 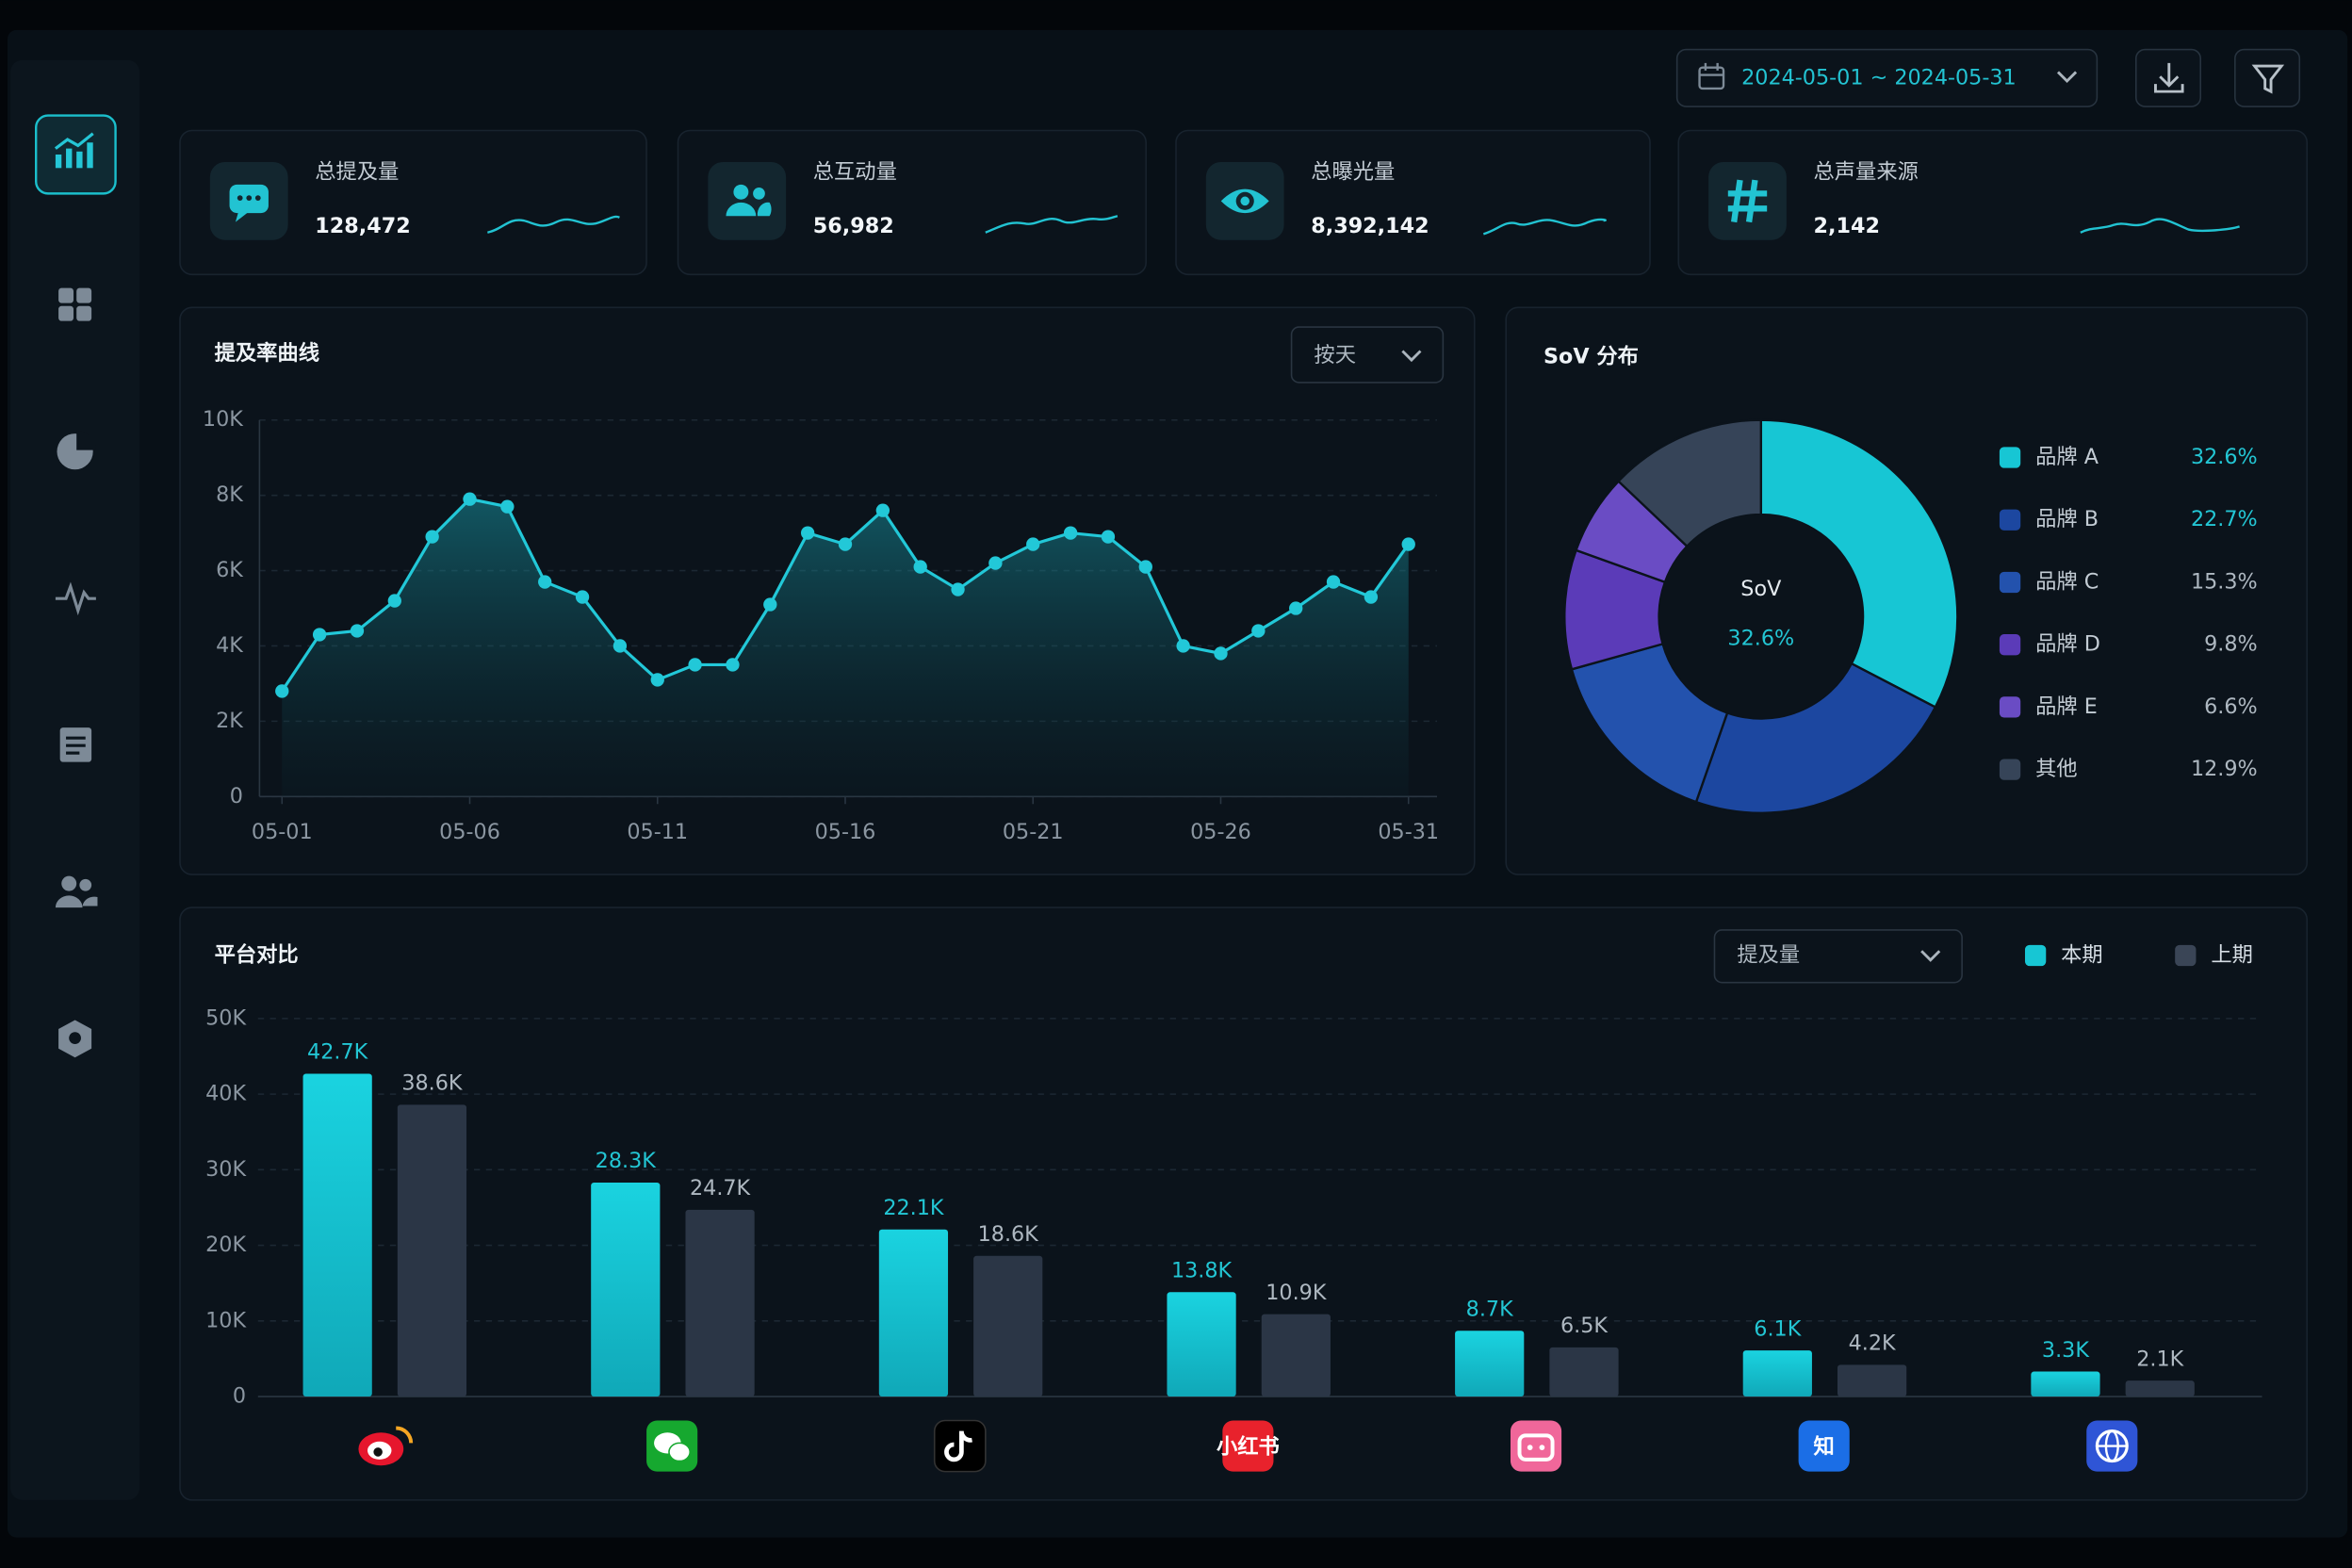 I want to click on kpi-label: 总声量来源, so click(x=1866, y=172).